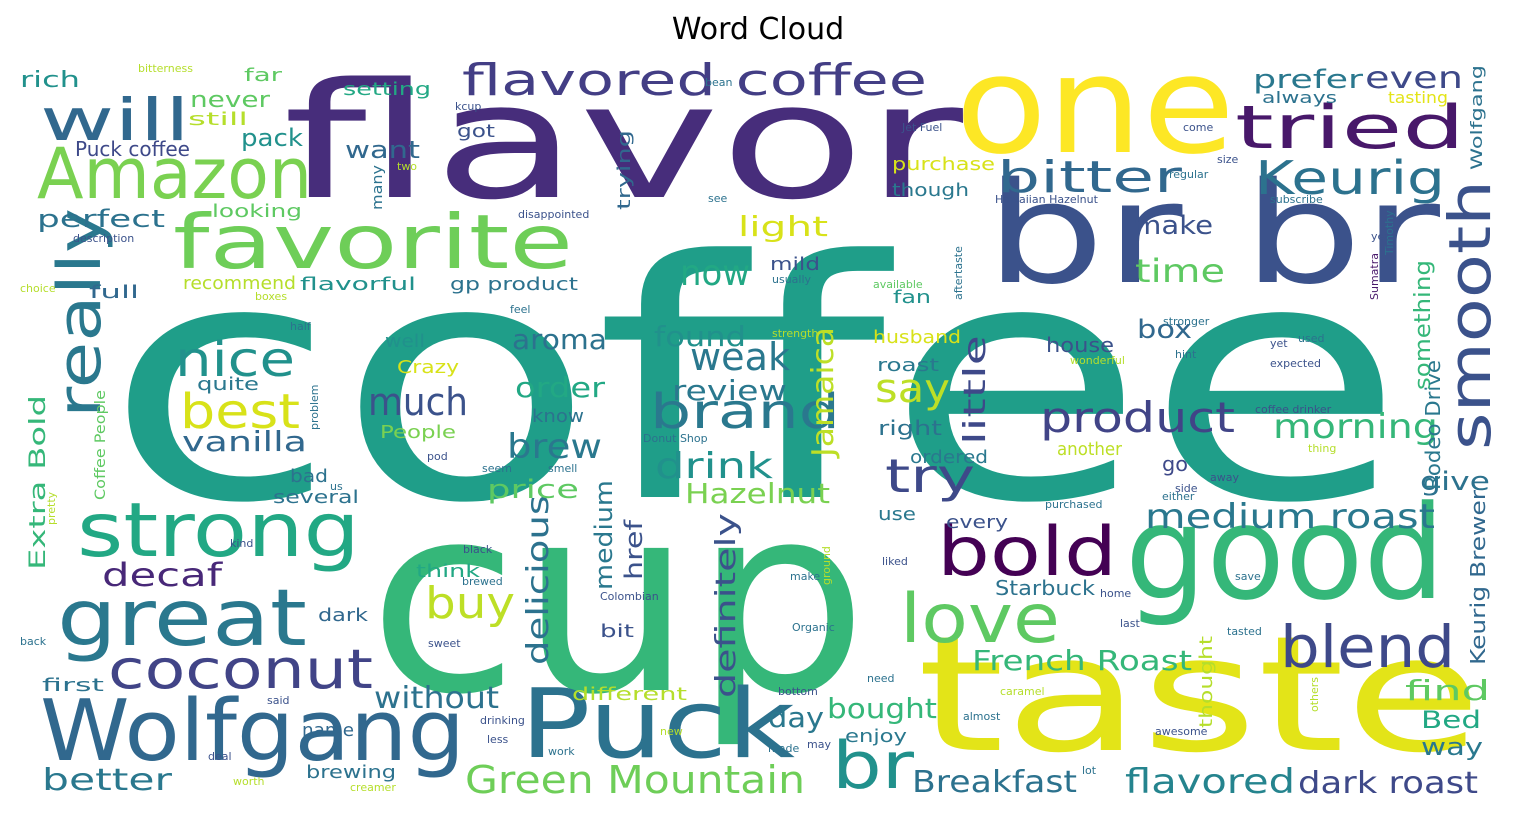 The height and width of the screenshot is (817, 1516). I want to click on word-blend: blend, so click(1367, 647).